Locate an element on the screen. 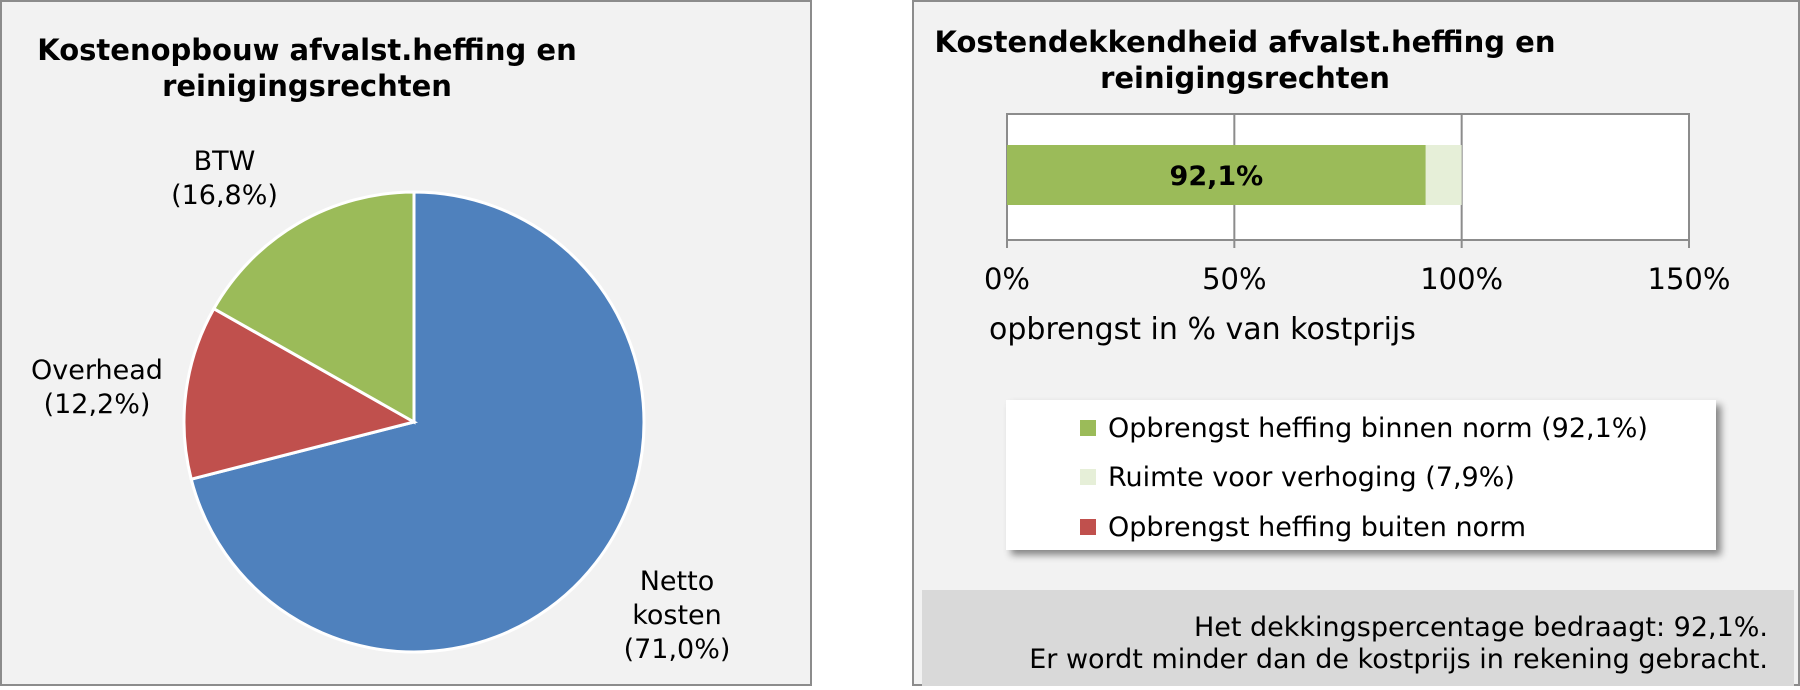 This screenshot has width=1800, height=690. legend-item-buiten-norm: Opbrengst heffing buiten norm is located at coordinates (1303, 527).